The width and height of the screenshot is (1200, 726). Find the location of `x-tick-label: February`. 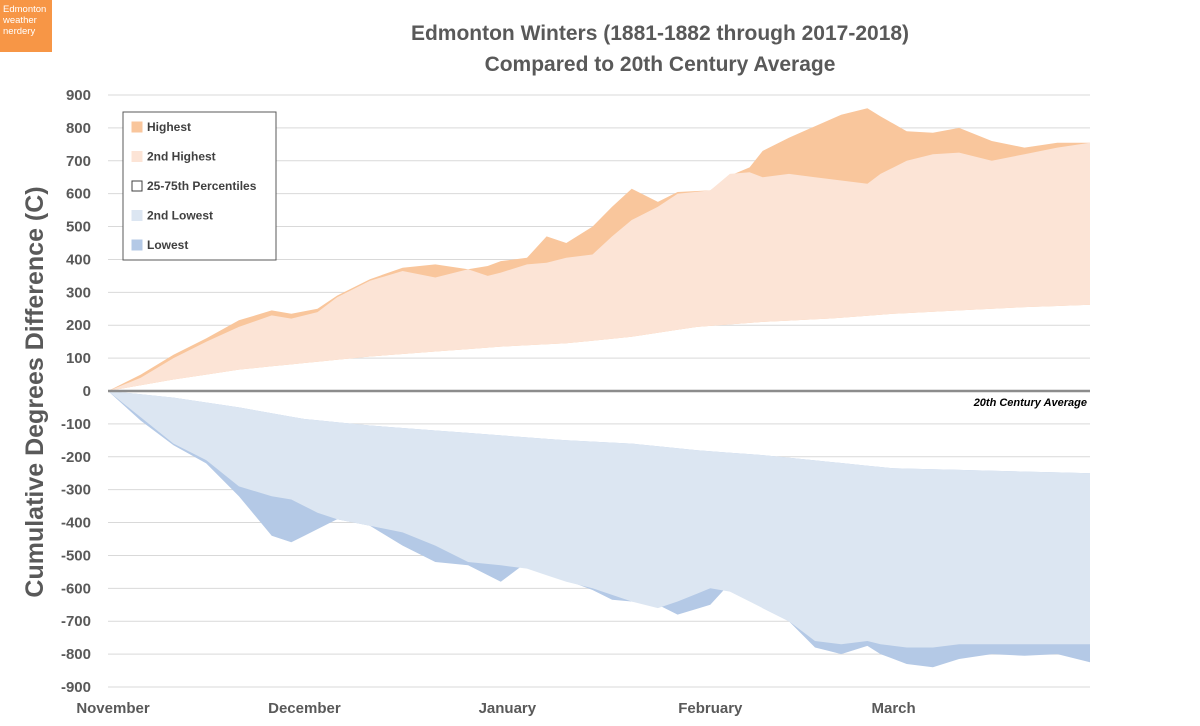

x-tick-label: February is located at coordinates (710, 708).